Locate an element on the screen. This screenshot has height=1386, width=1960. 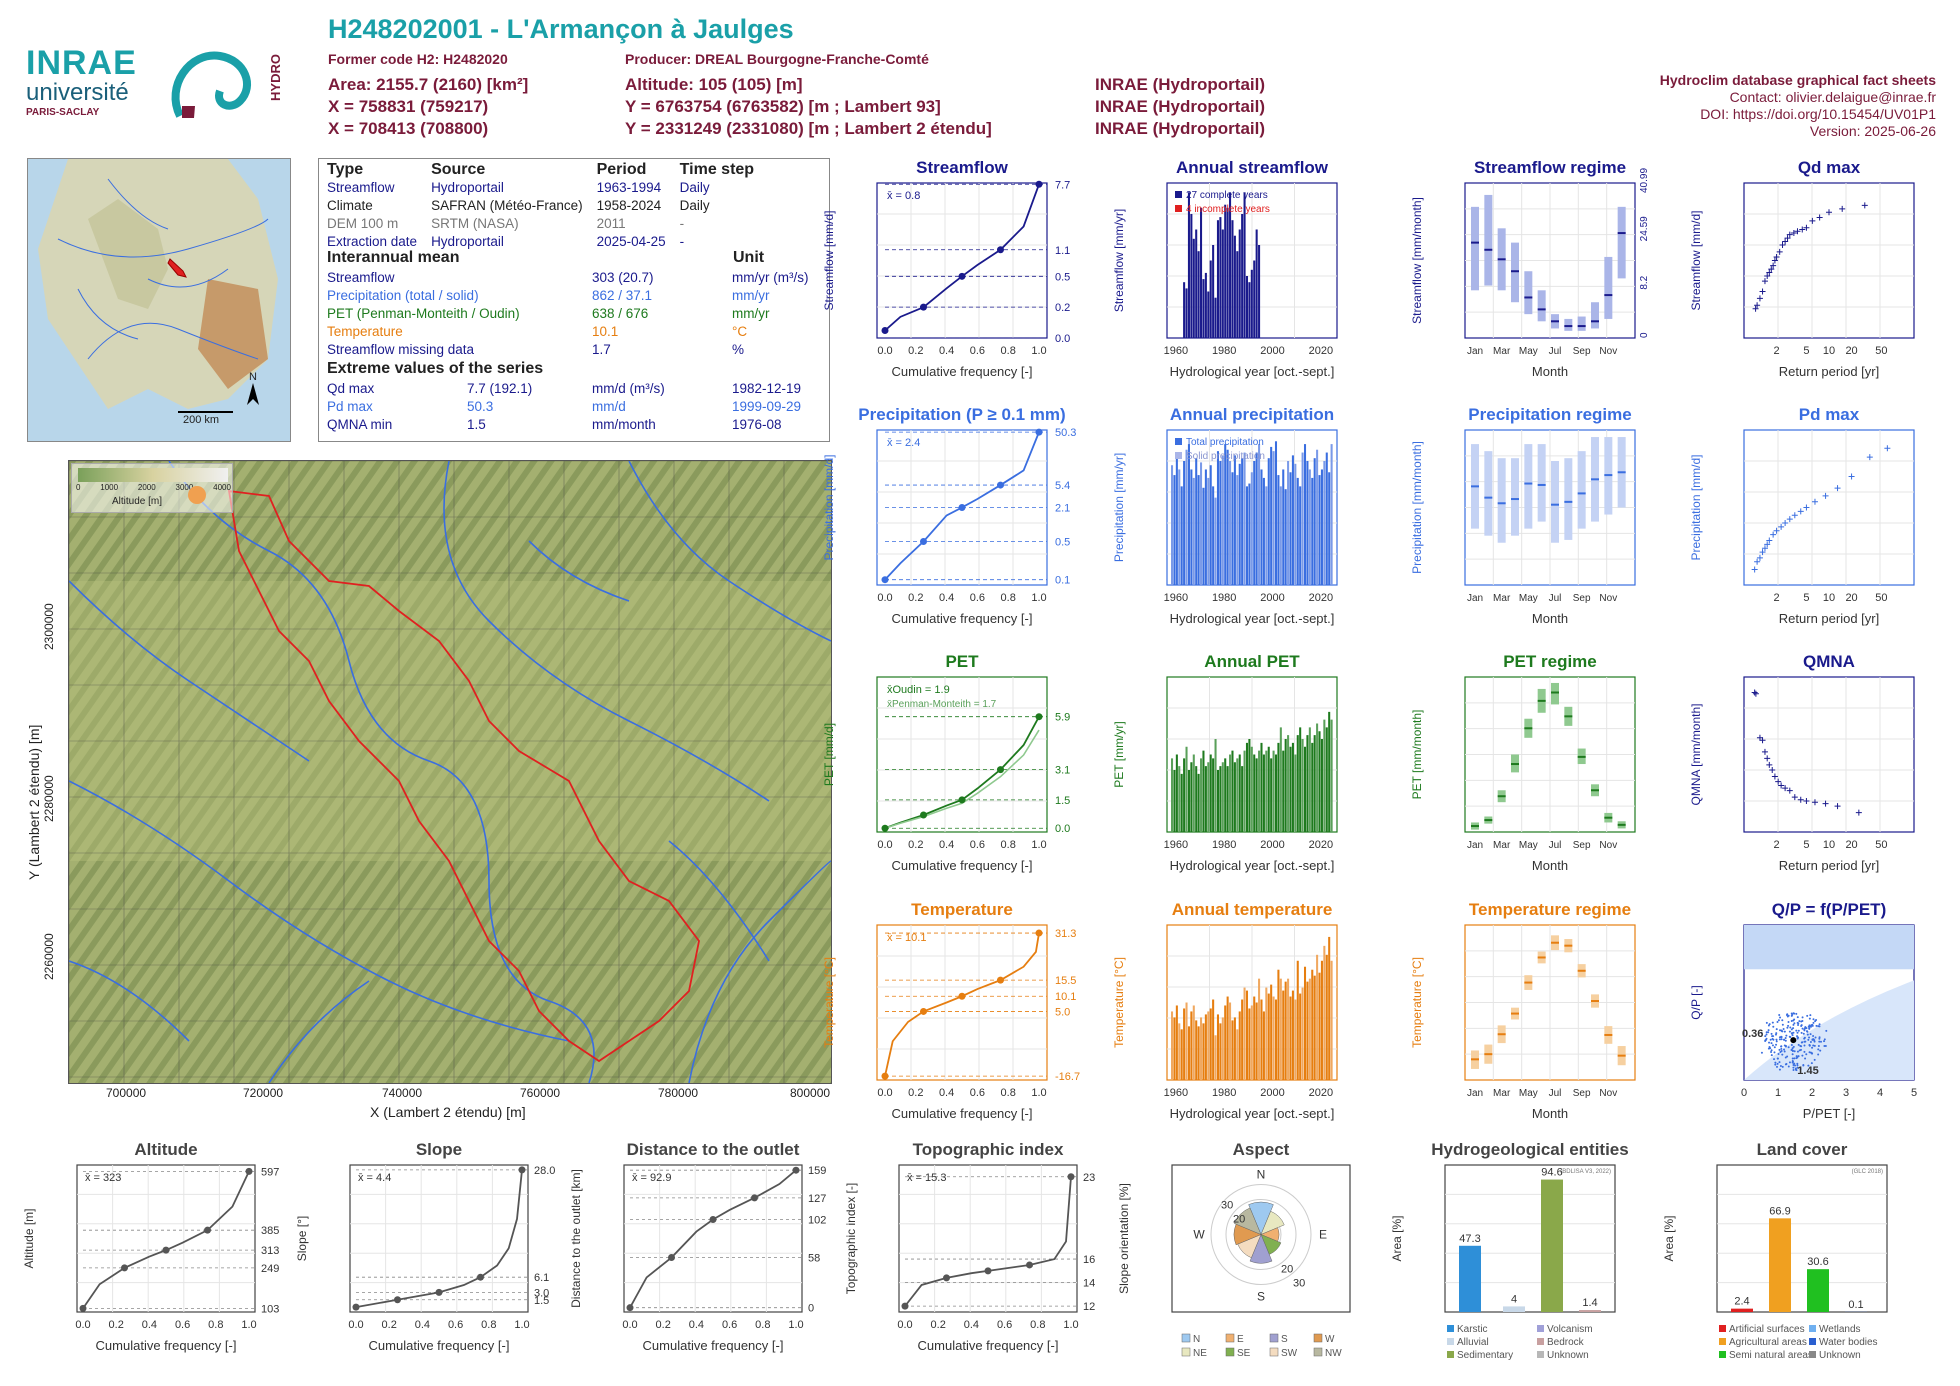
x-tick-label: 1.0 is located at coordinates (795, 1325).